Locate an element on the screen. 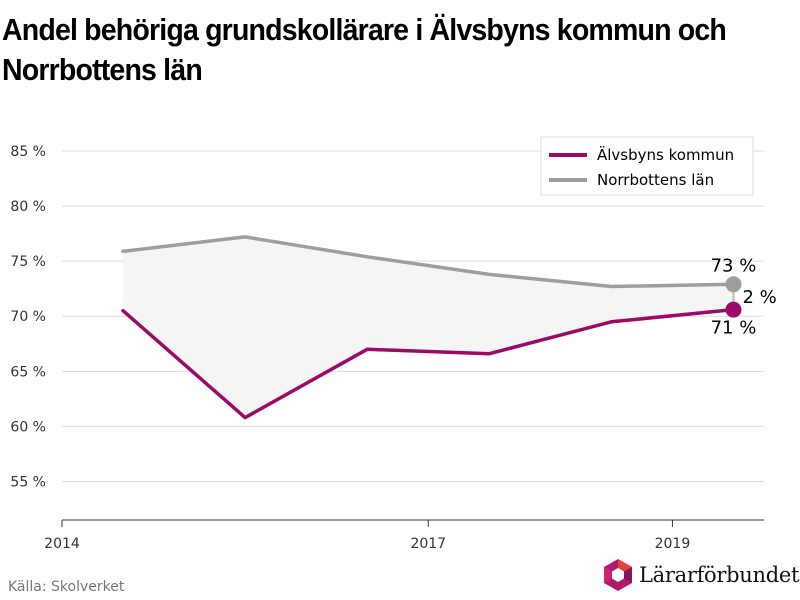 Image resolution: width=800 pixels, height=600 pixels. x-tick-label: 2019 is located at coordinates (673, 544).